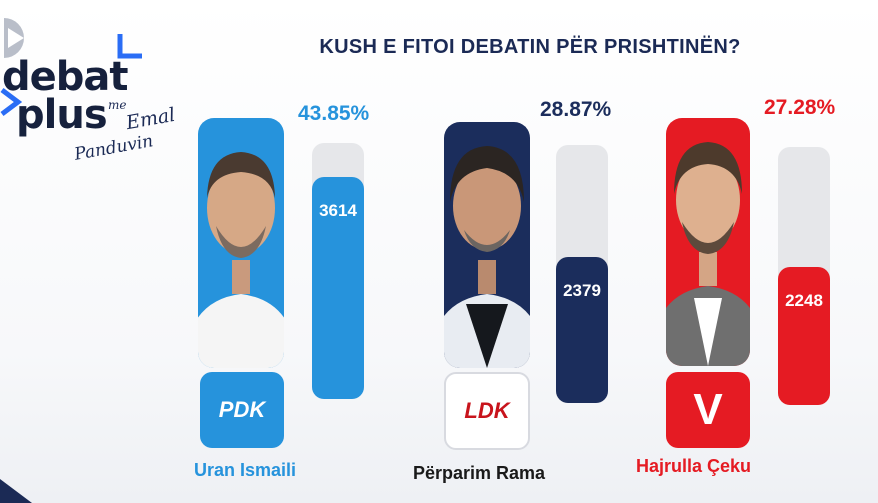 The width and height of the screenshot is (878, 503). What do you see at coordinates (245, 470) in the screenshot?
I see `candidate-name-1: Uran Ismaili` at bounding box center [245, 470].